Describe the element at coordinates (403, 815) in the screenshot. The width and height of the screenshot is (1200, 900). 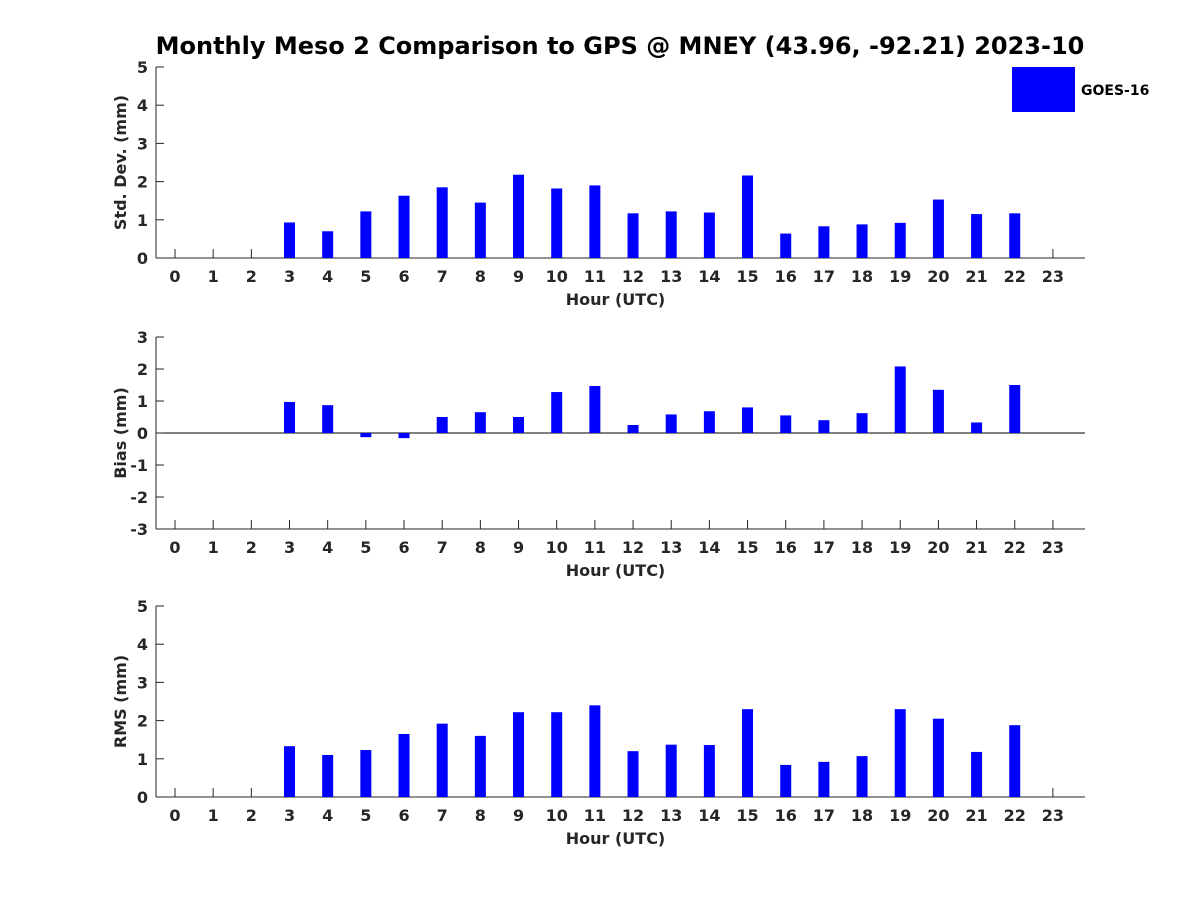
I see `x-tick-label: 6` at that location.